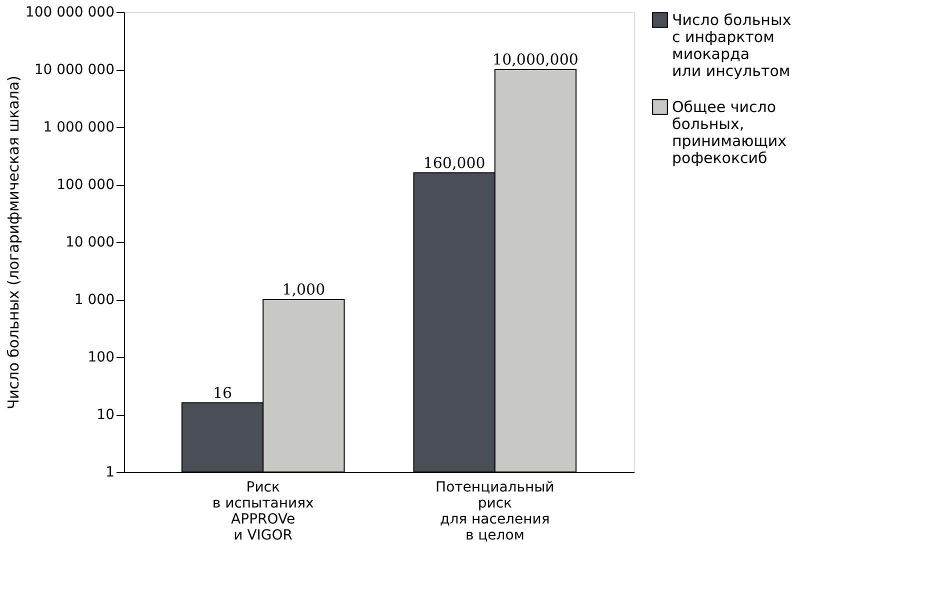 This screenshot has width=927, height=598. What do you see at coordinates (78, 128) in the screenshot?
I see `y-tick-label: 1 000 000` at bounding box center [78, 128].